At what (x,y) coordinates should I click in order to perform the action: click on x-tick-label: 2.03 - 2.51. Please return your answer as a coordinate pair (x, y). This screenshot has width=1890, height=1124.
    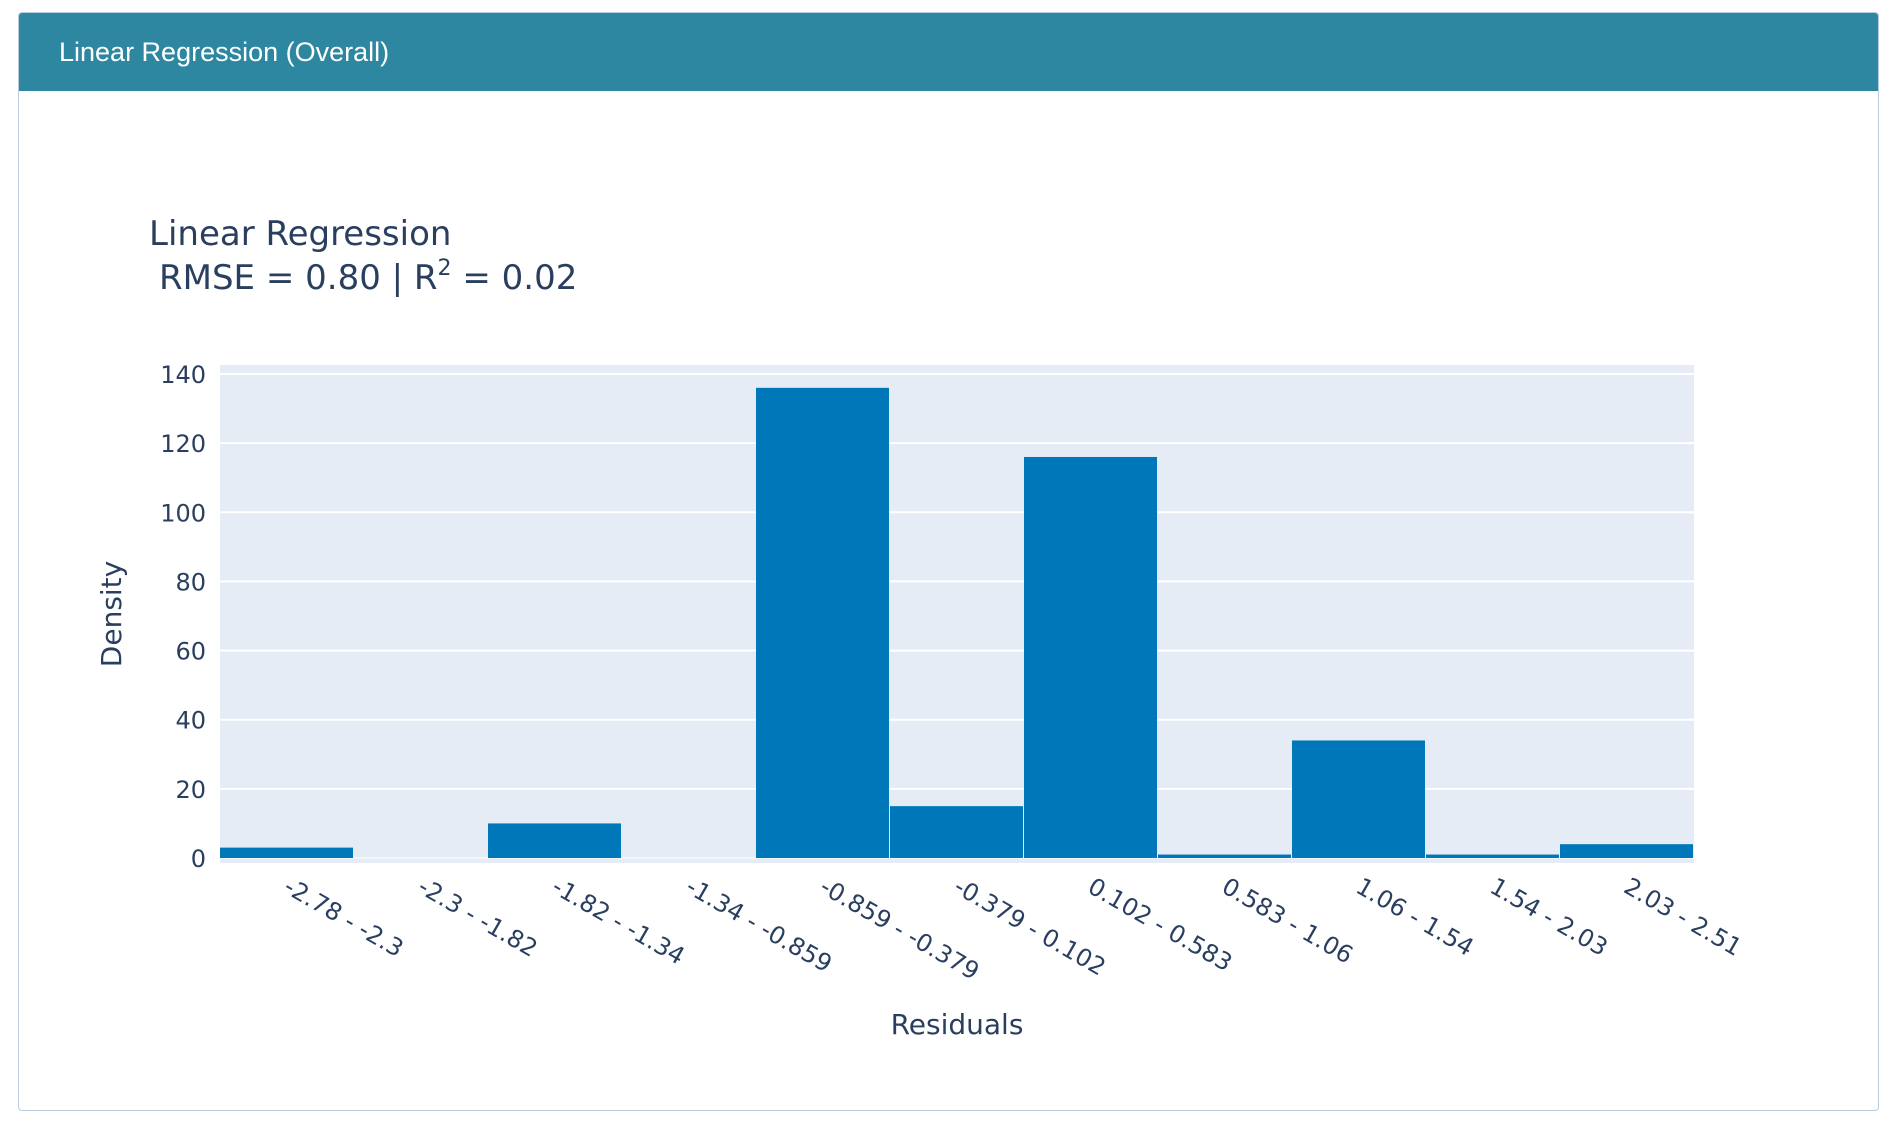
    Looking at the image, I should click on (1682, 917).